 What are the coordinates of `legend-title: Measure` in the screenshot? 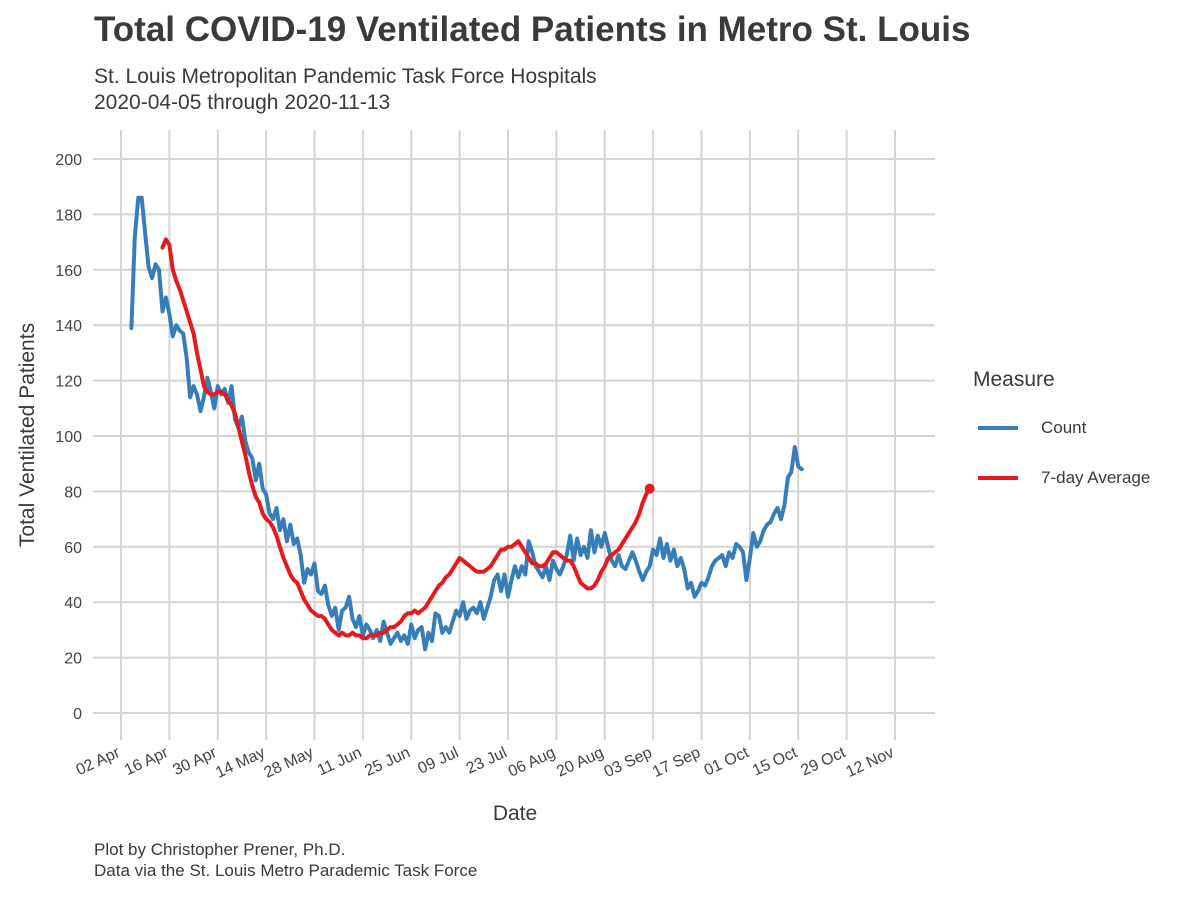 It's located at (1014, 379).